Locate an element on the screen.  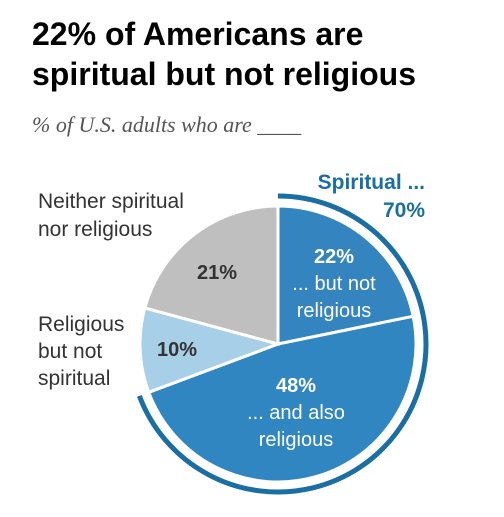
slice-outer-label-religious-not-spiritual-2: but not is located at coordinates (70, 351).